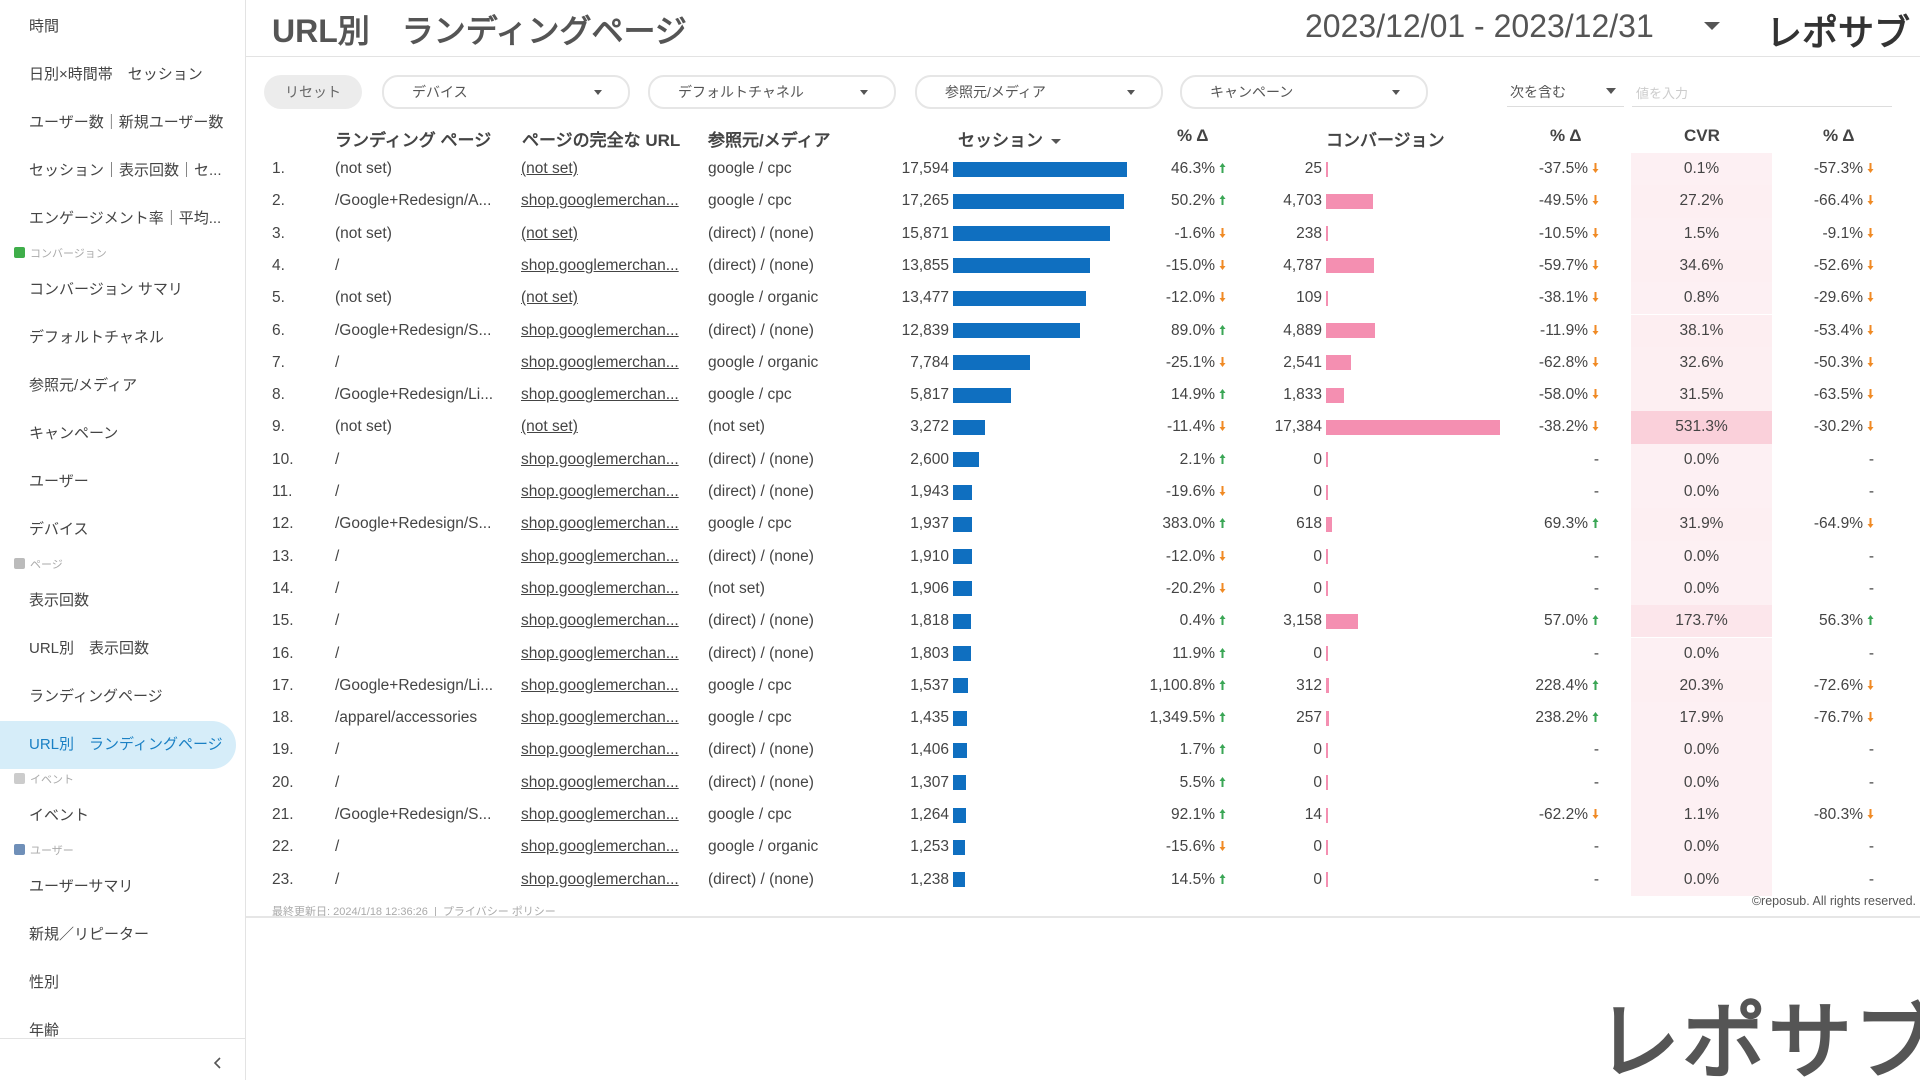 This screenshot has height=1080, width=1920. Describe the element at coordinates (1662, 93) in the screenshot. I see `search-input: 値を入力` at that location.